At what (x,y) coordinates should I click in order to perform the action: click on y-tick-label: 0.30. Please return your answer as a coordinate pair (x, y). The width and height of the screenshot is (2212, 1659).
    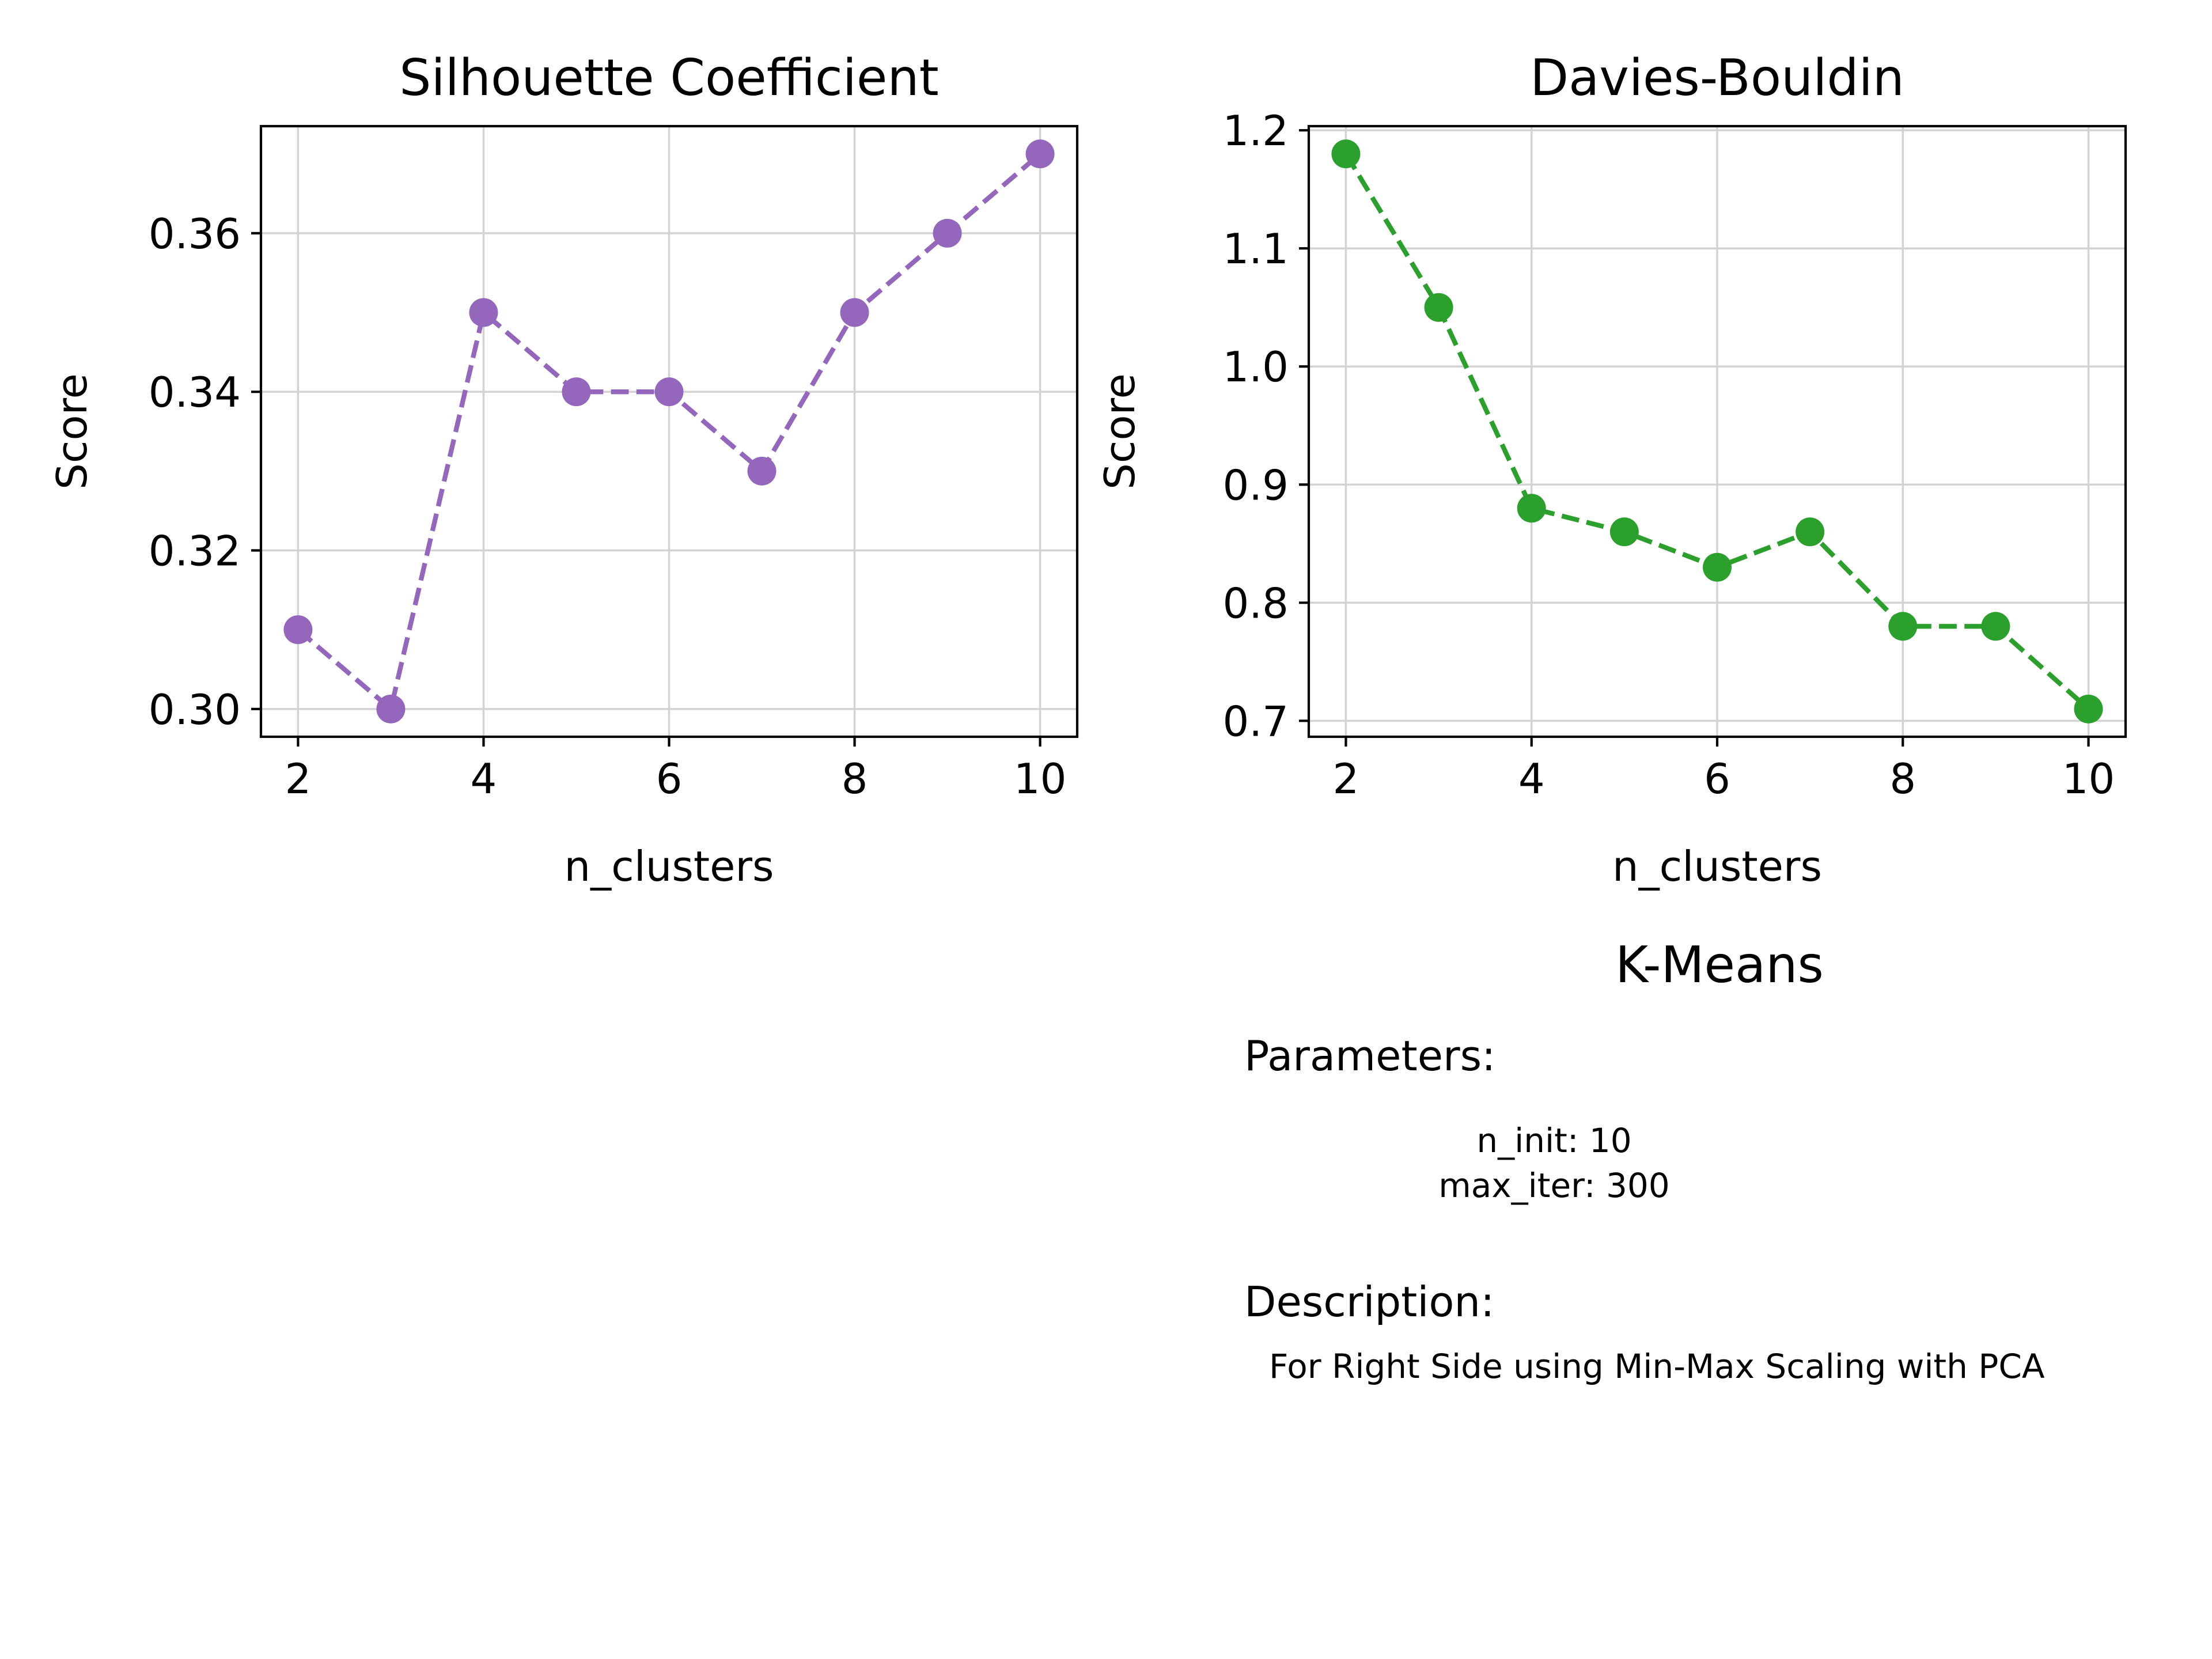
    Looking at the image, I should click on (195, 709).